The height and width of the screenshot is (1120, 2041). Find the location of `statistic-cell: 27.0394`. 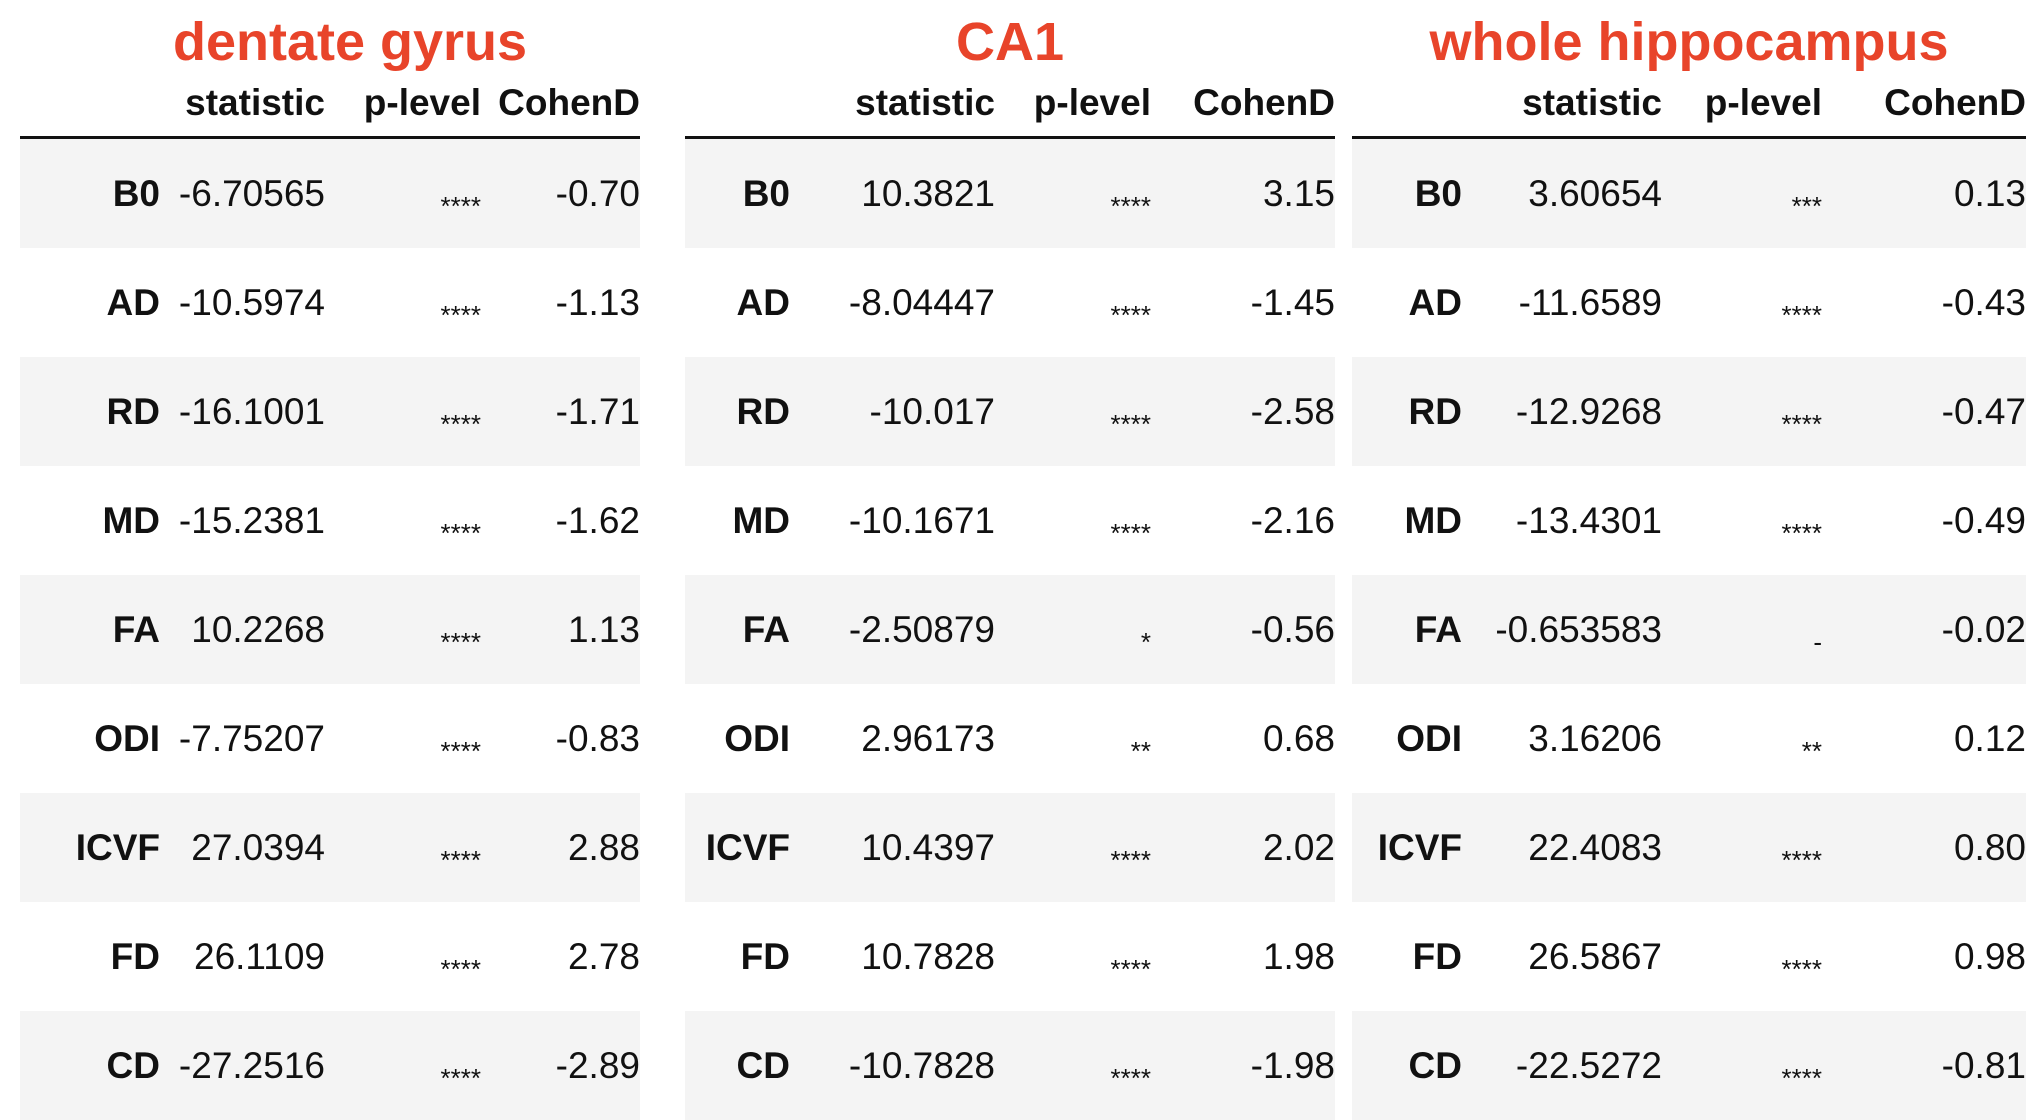

statistic-cell: 27.0394 is located at coordinates (242, 847).